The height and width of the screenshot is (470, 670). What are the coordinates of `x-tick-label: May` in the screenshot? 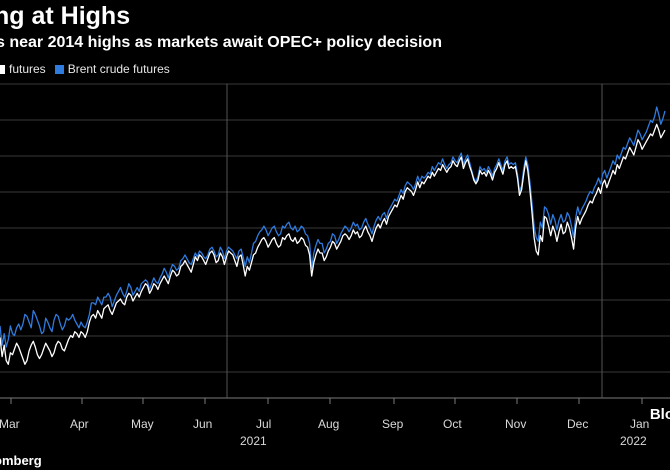 It's located at (142, 424).